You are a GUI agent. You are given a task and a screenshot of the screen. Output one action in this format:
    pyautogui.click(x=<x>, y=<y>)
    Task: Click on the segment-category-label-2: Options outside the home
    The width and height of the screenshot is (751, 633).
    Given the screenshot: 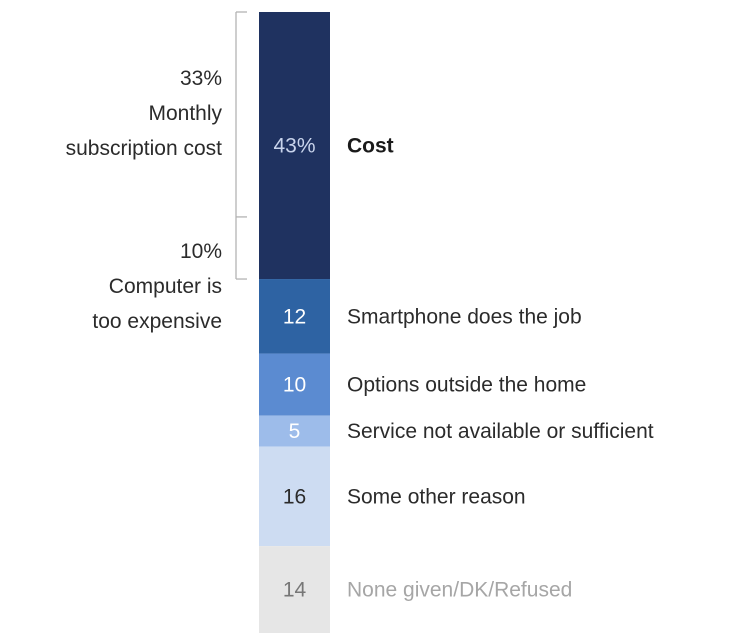 What is the action you would take?
    pyautogui.click(x=466, y=385)
    